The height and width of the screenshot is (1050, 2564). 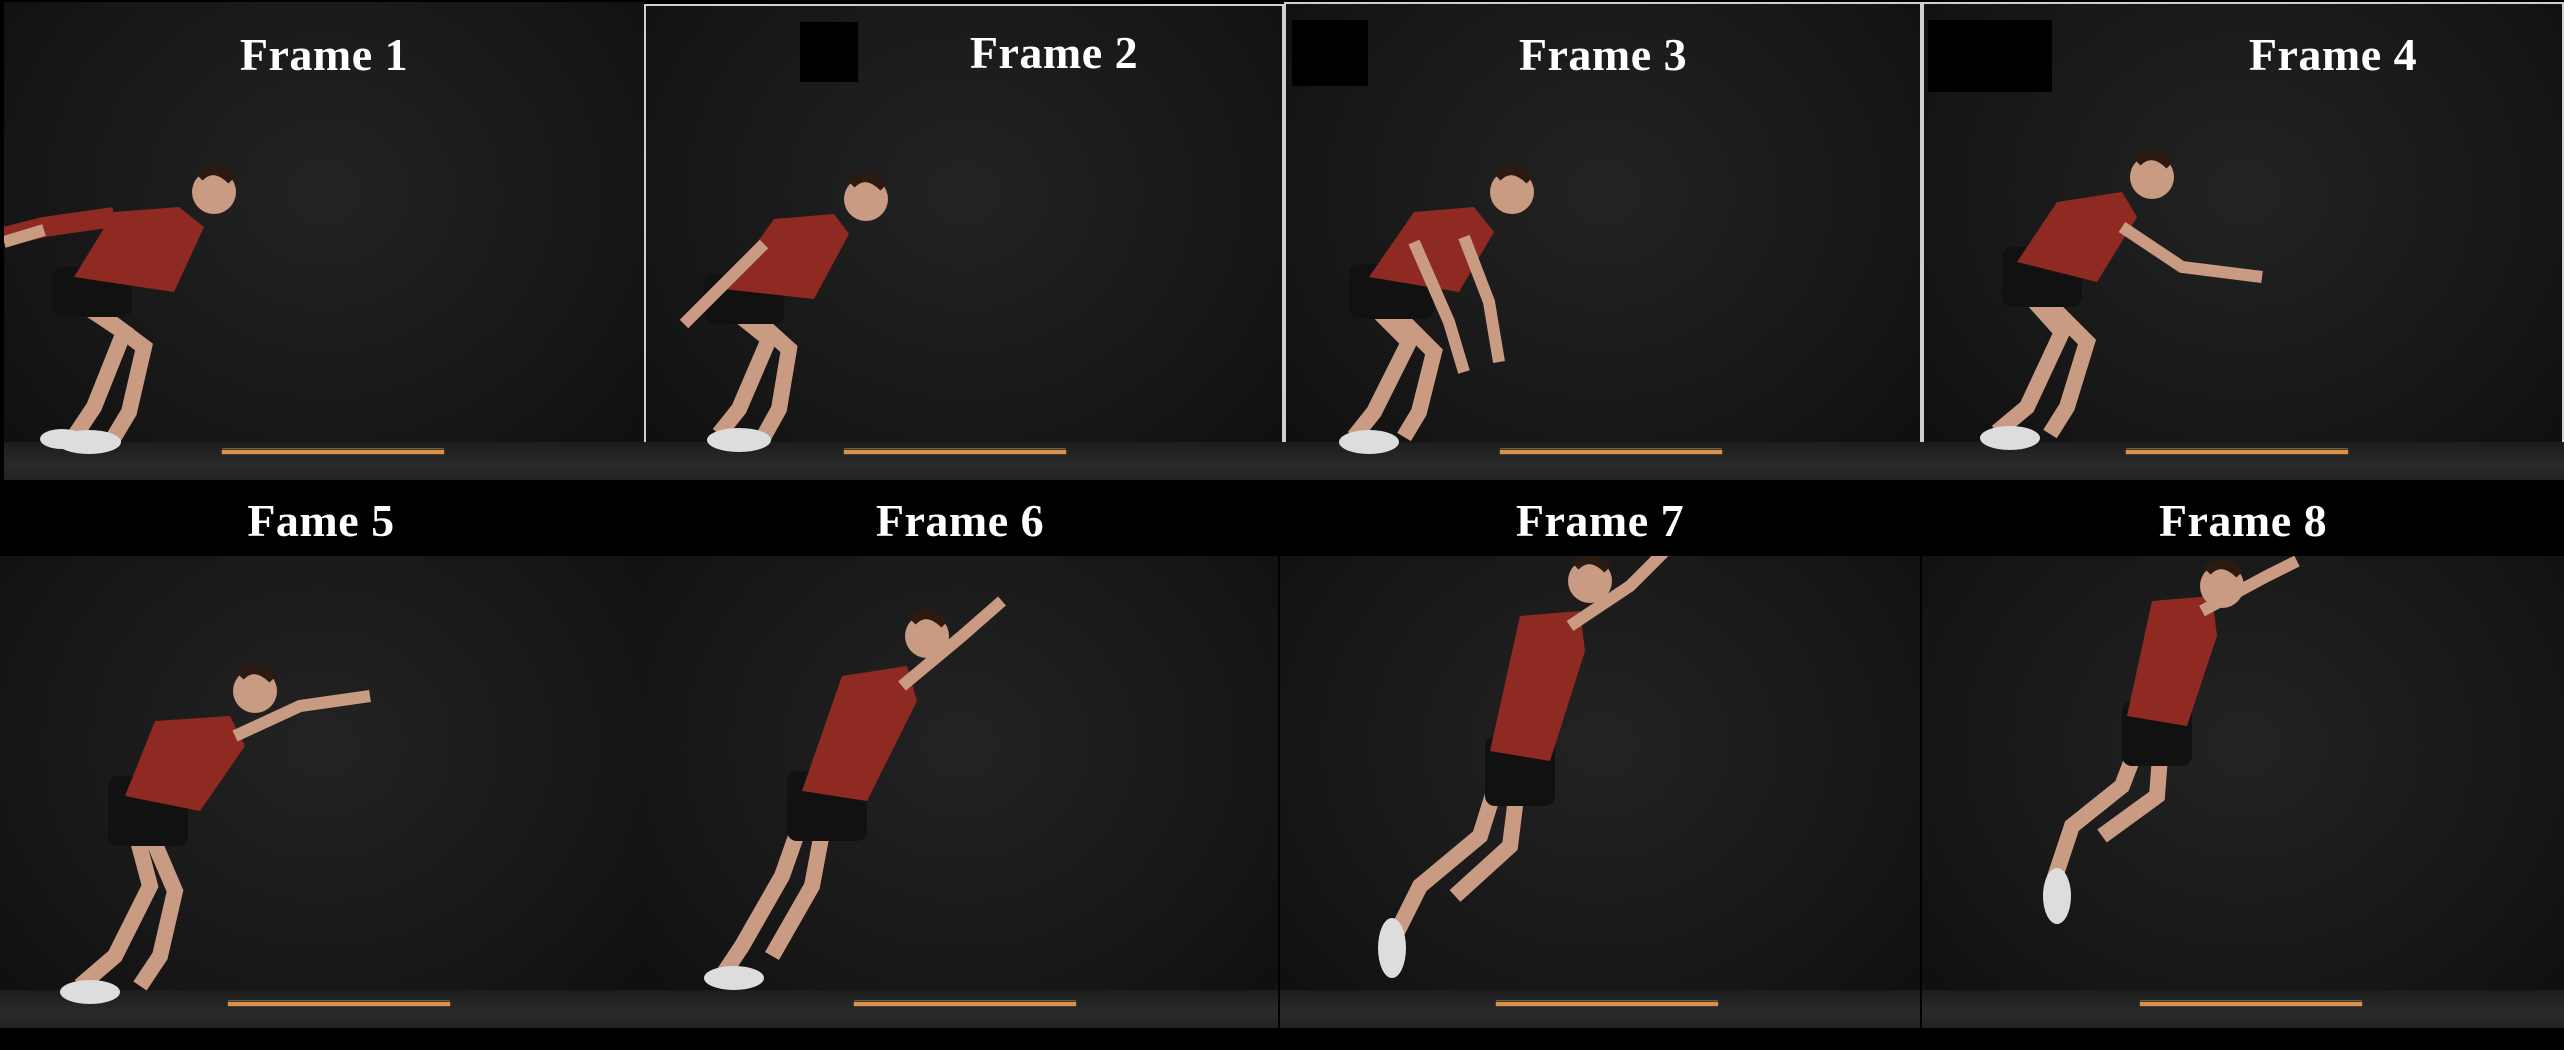 I want to click on frame-label: Frame 1, so click(x=324, y=54).